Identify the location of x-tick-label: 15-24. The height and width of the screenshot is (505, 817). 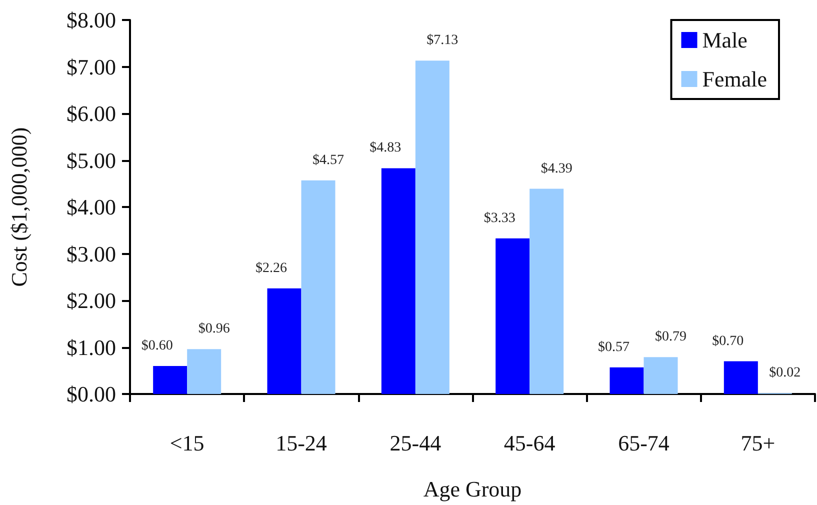
(301, 443).